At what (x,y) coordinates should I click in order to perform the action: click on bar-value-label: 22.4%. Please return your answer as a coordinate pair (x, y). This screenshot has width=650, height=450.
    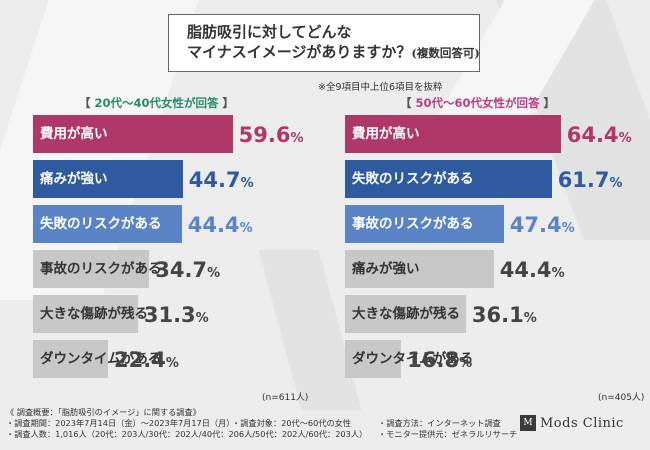
    Looking at the image, I should click on (146, 362).